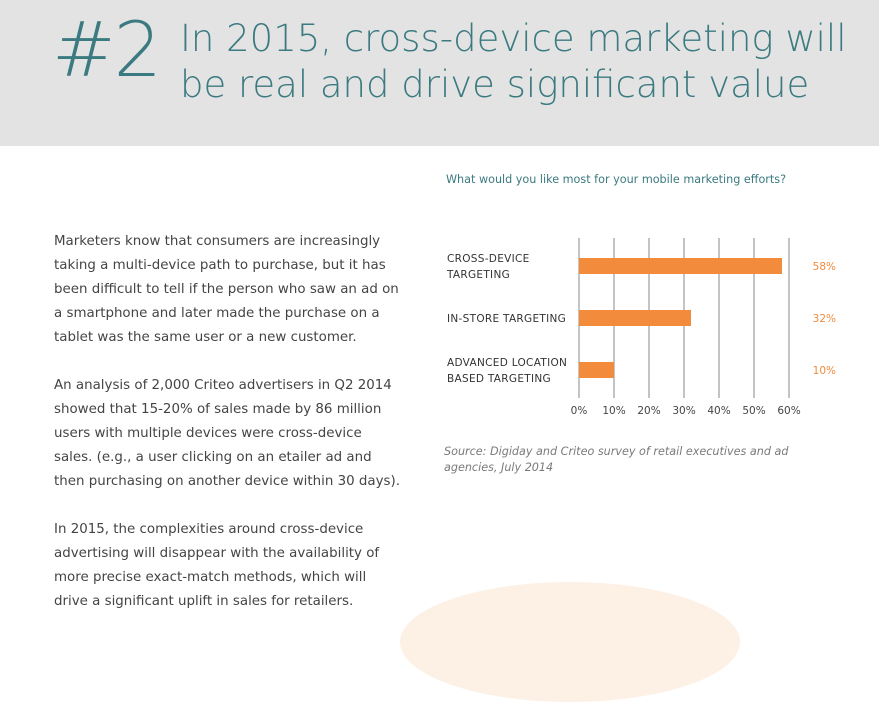  I want to click on category-label: BASED TARGETING, so click(499, 379).